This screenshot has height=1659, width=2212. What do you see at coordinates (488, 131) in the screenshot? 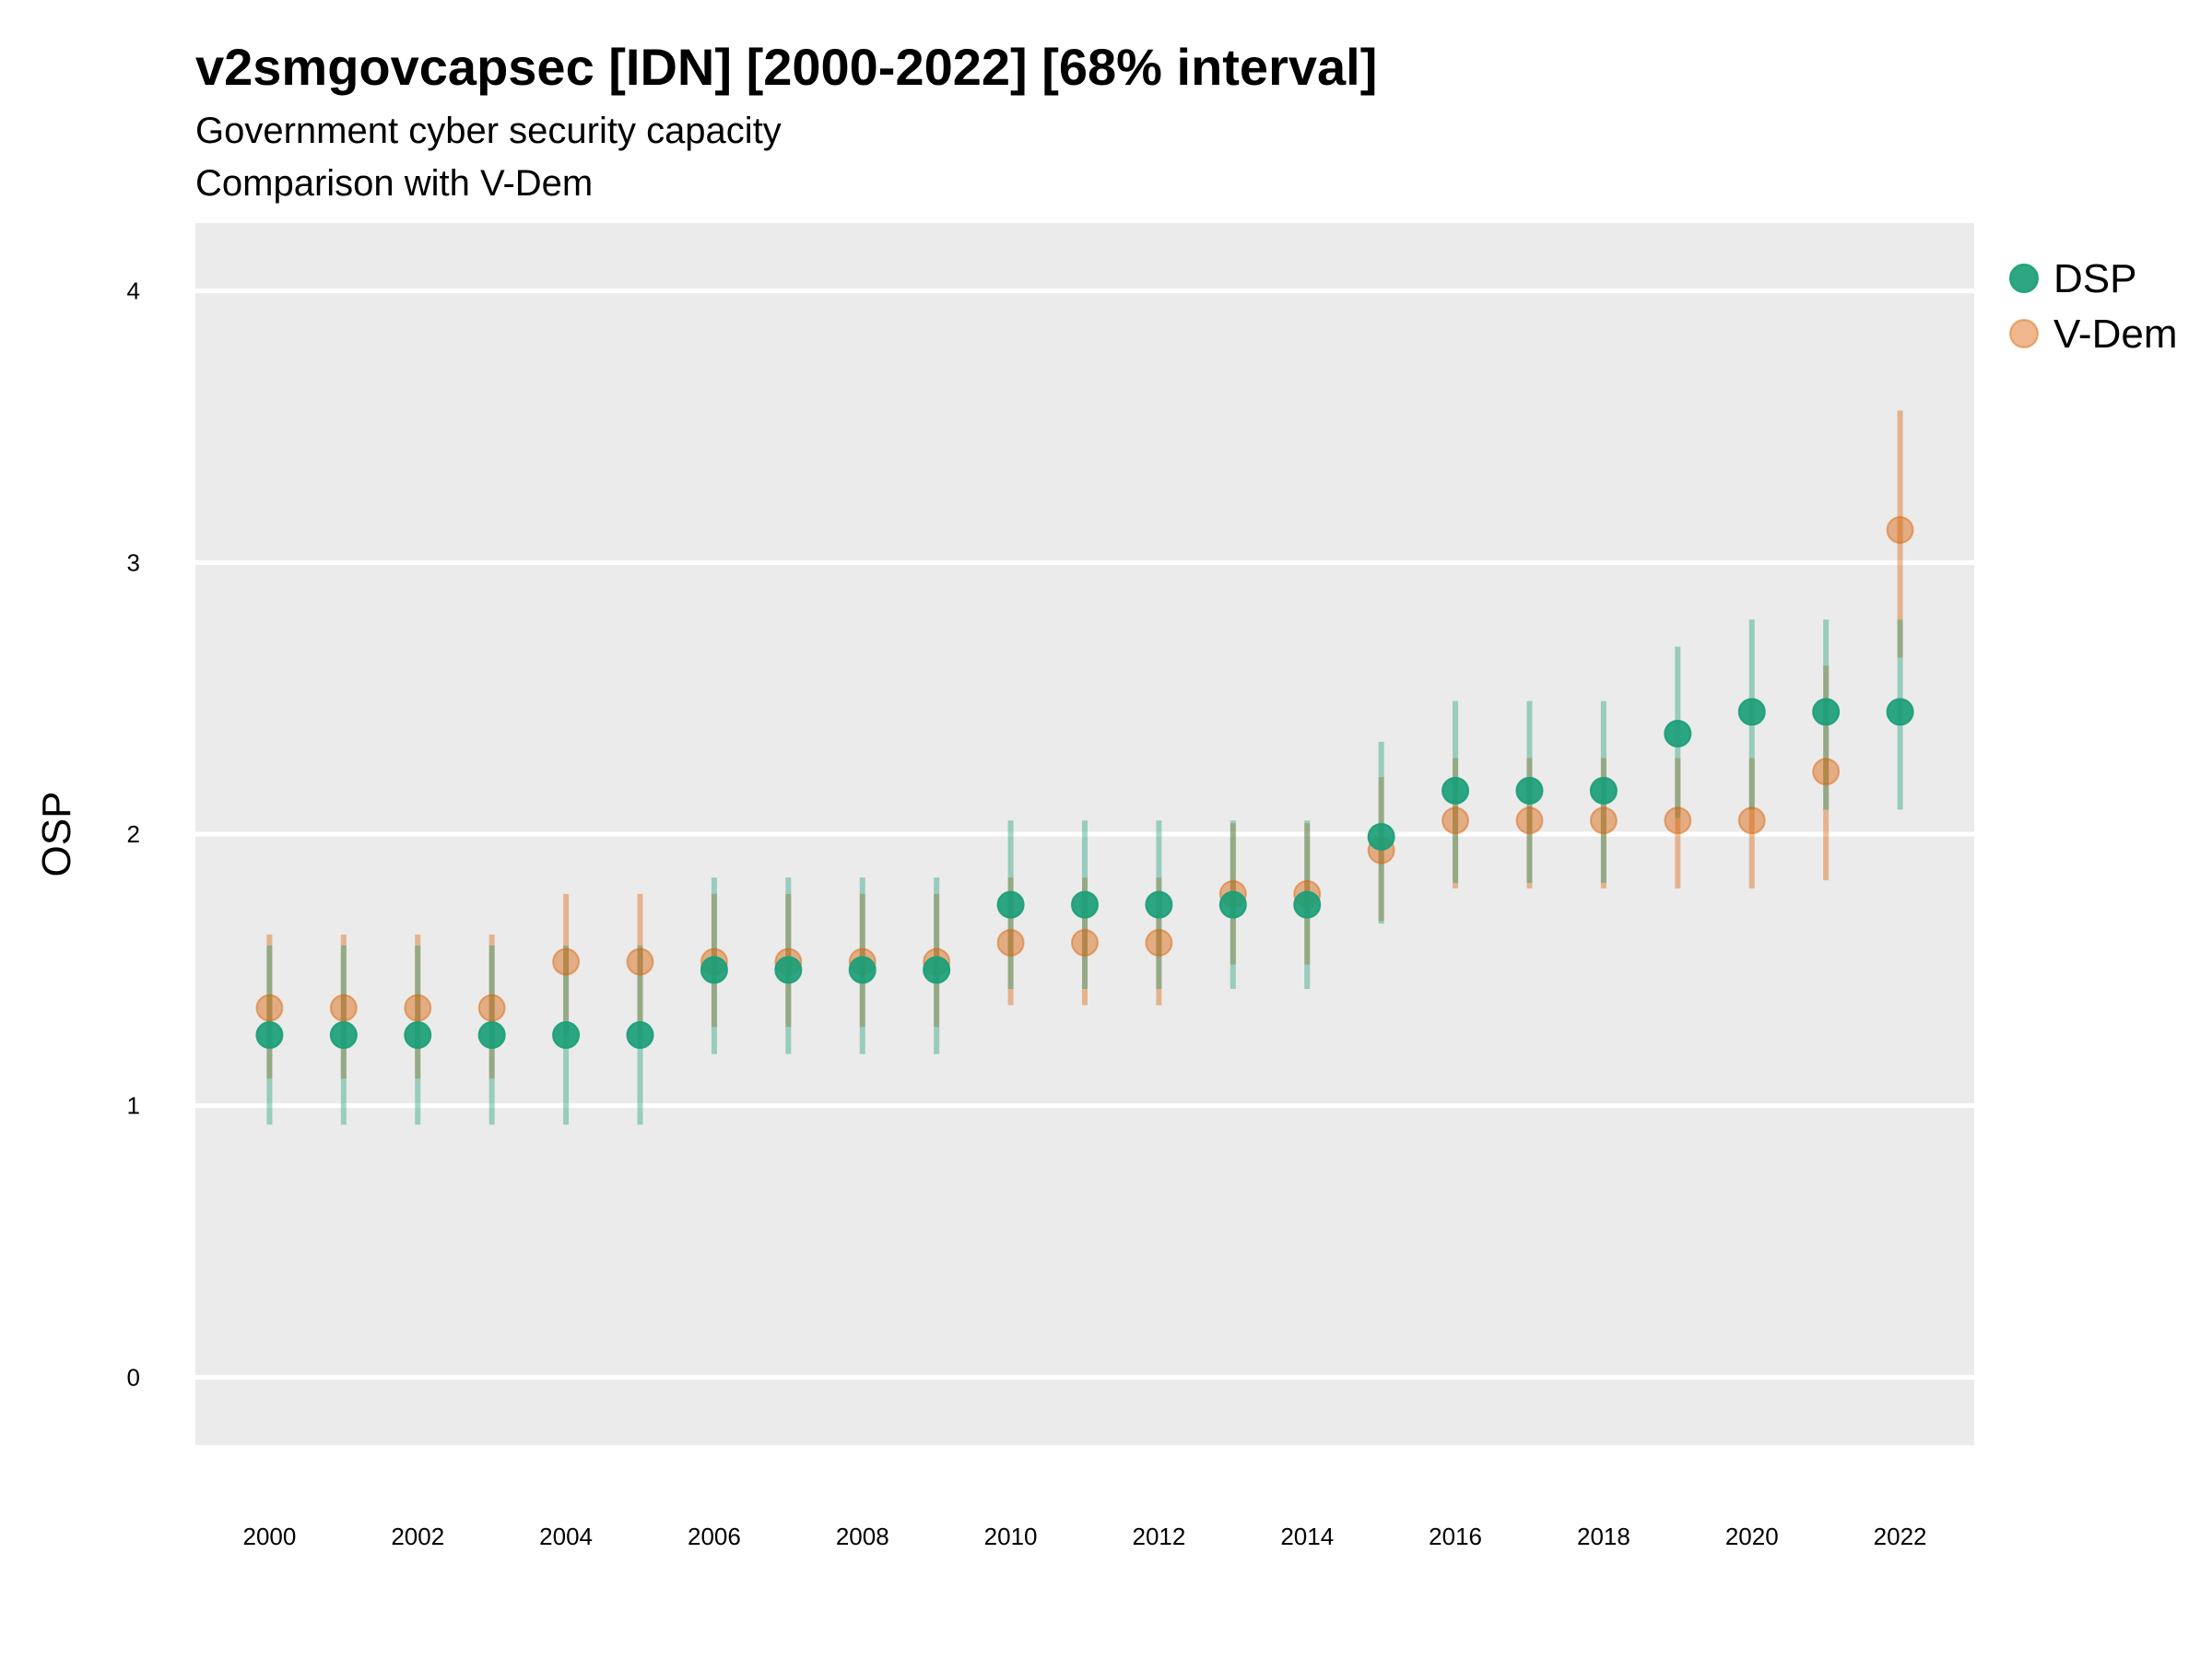
I see `chart-subtitle: Government cyber security capacity` at bounding box center [488, 131].